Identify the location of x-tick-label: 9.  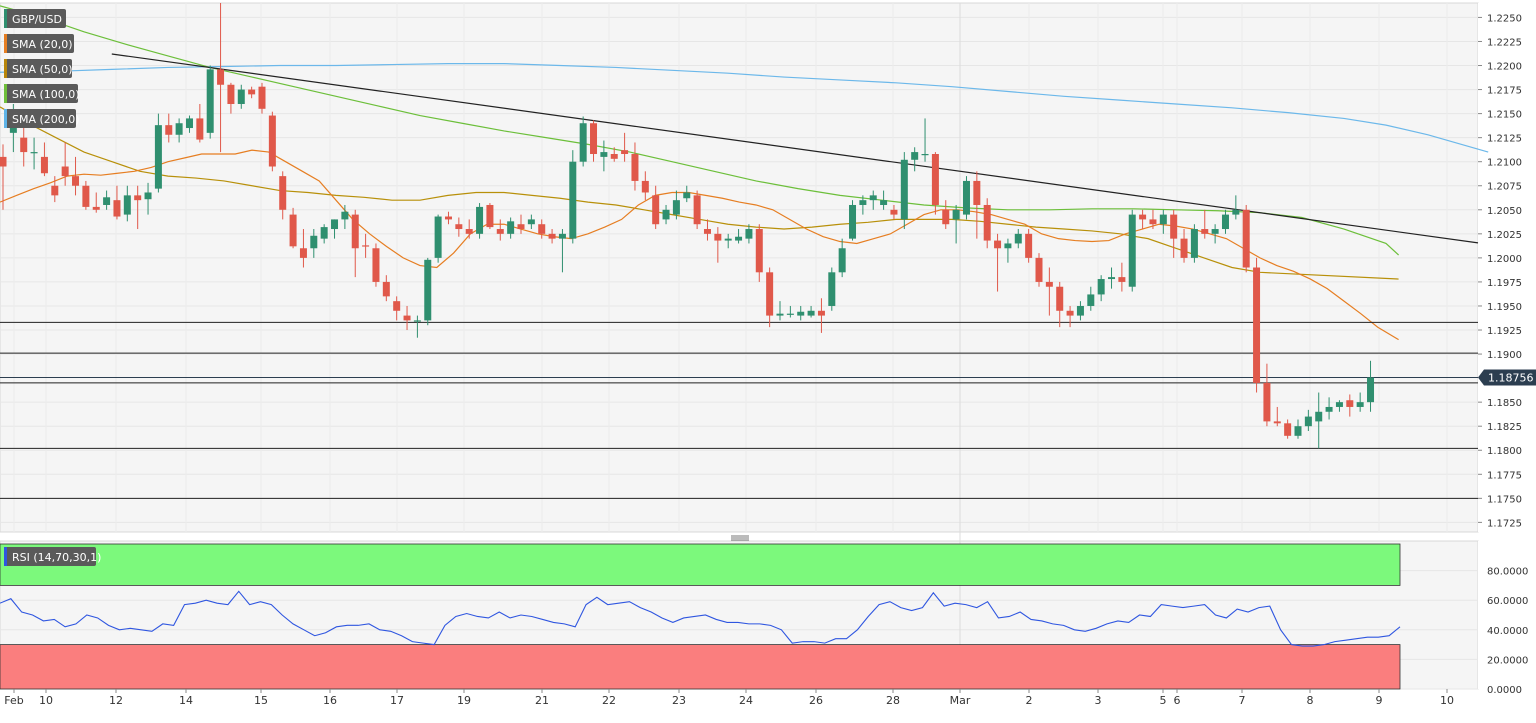
(1379, 700).